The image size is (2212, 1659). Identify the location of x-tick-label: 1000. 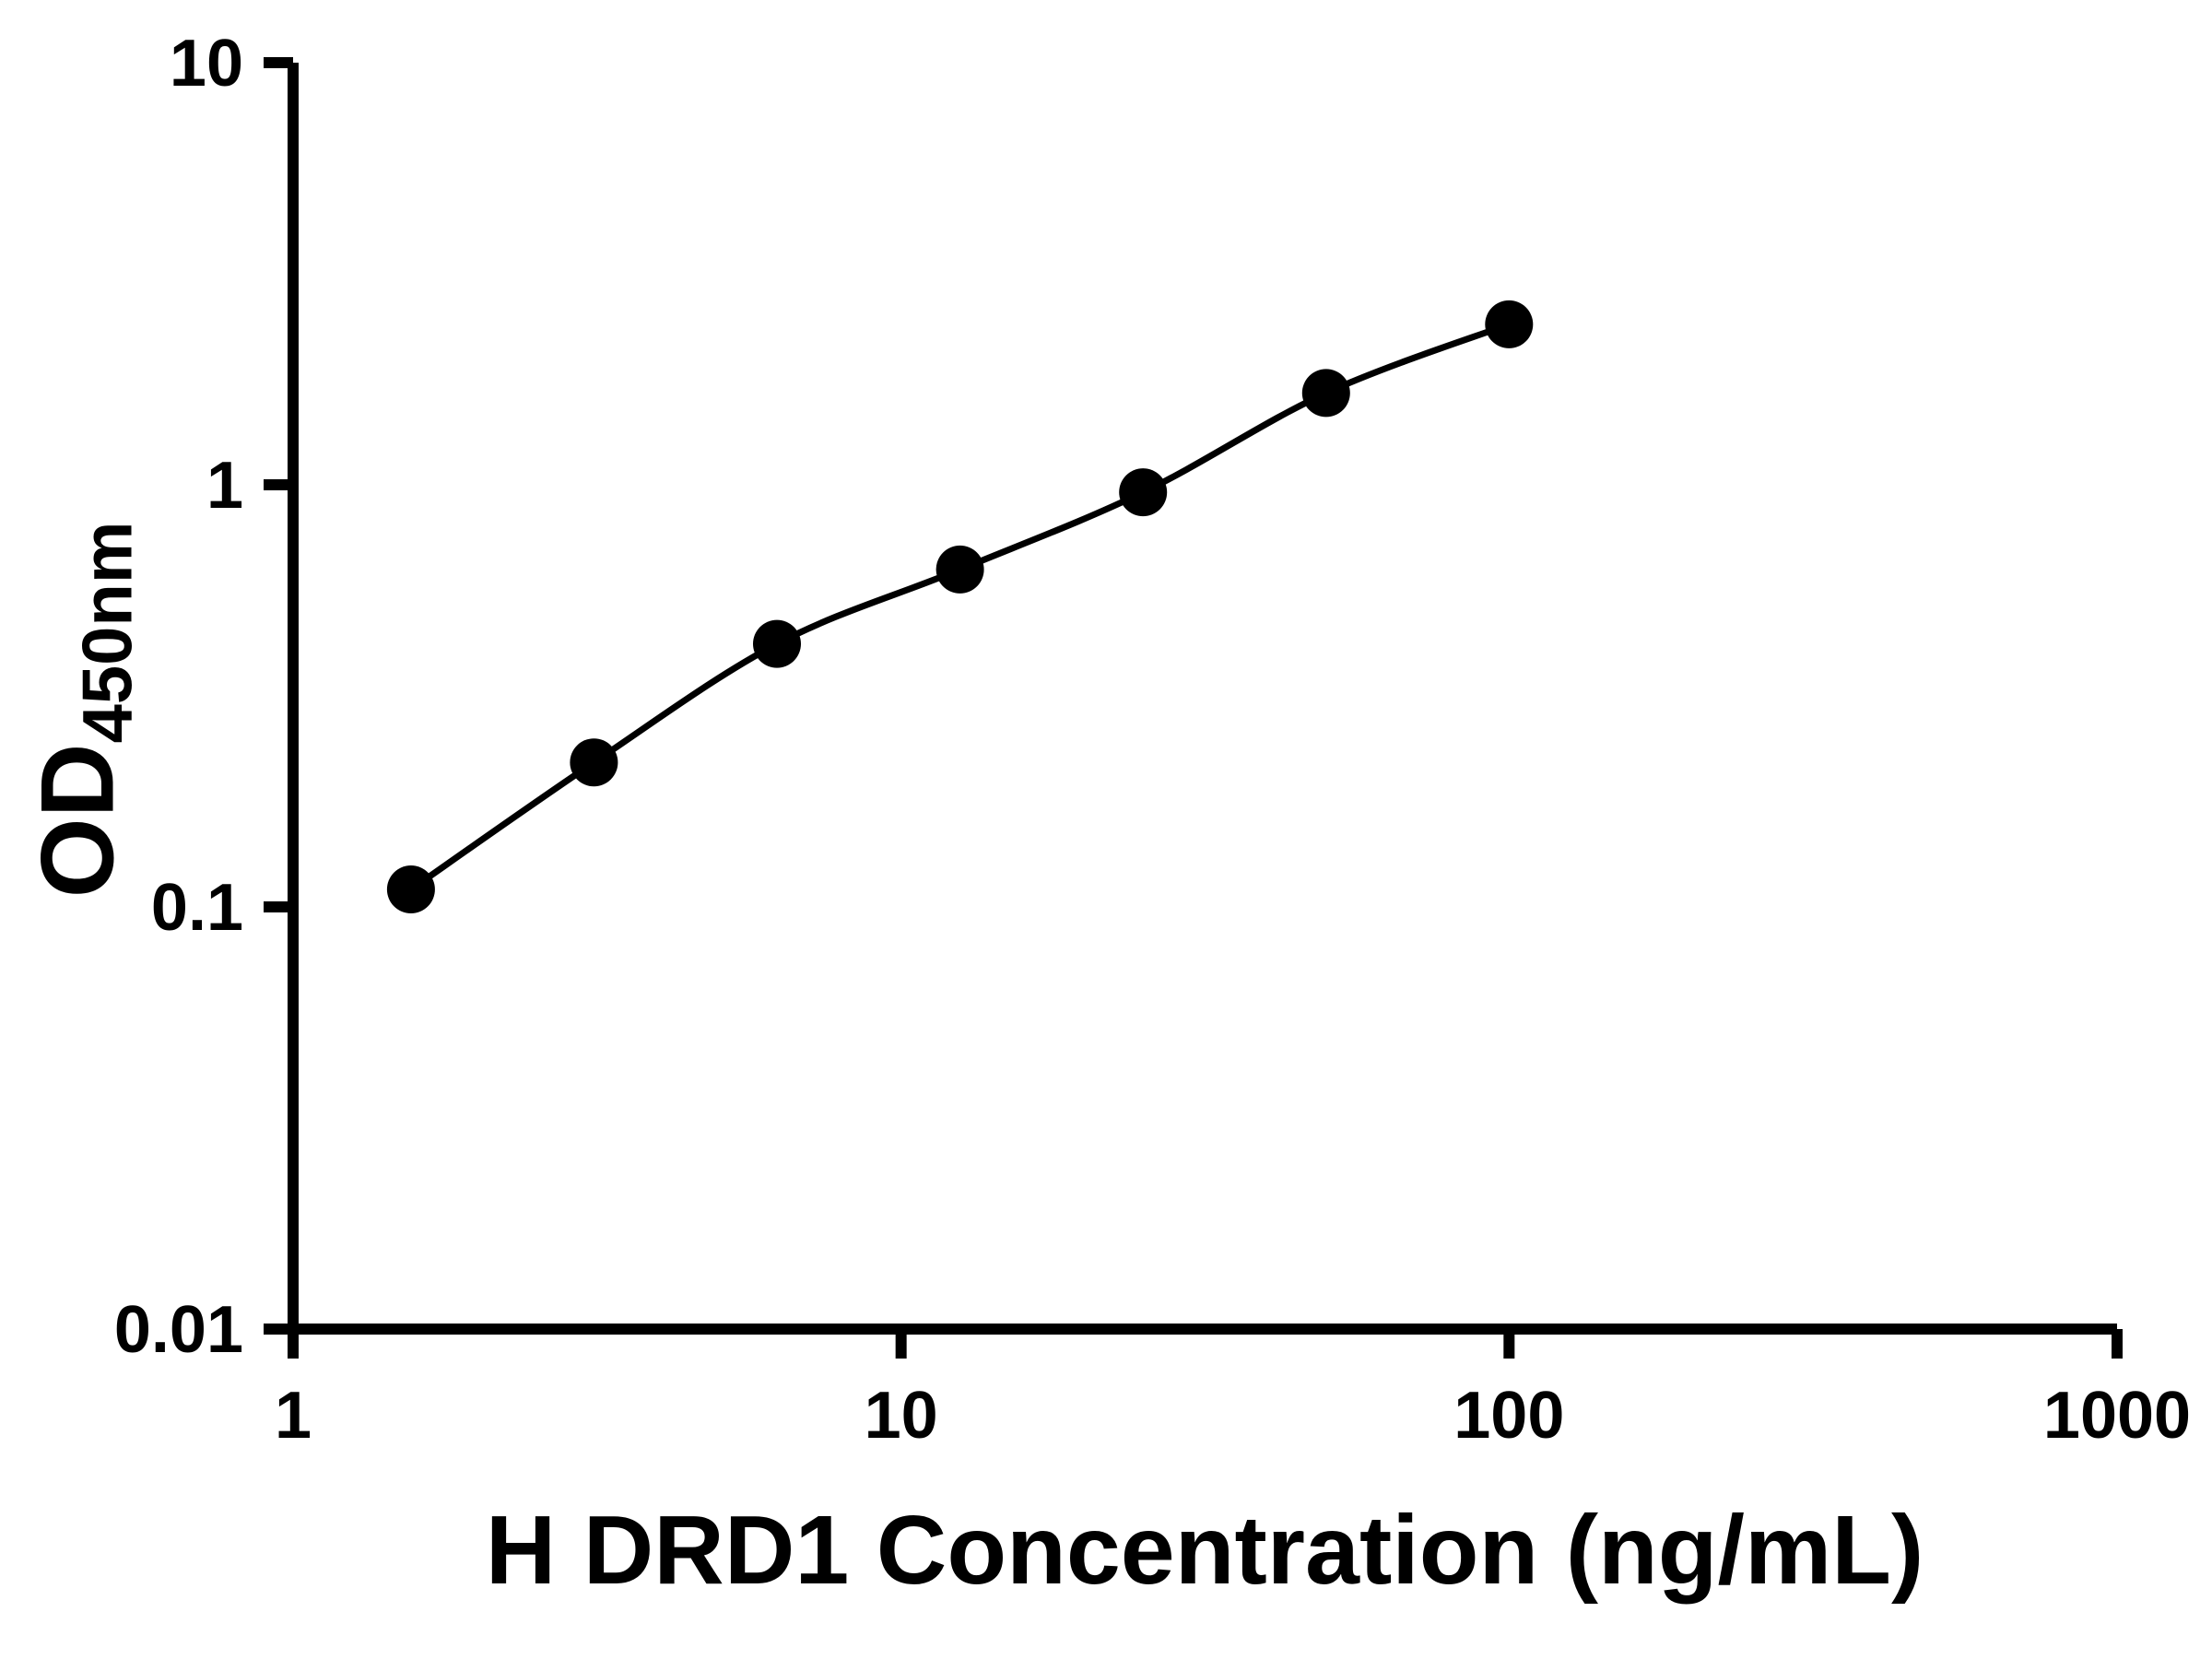
(2117, 1416).